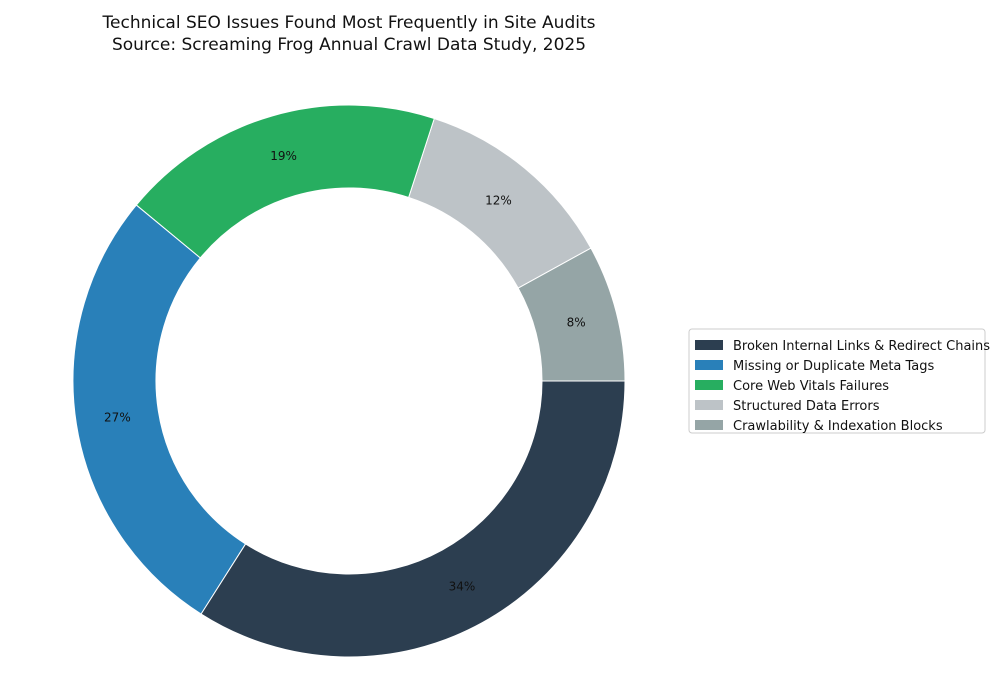  Describe the element at coordinates (498, 200) in the screenshot. I see `slice-label-structured-data-errors: 12%` at that location.